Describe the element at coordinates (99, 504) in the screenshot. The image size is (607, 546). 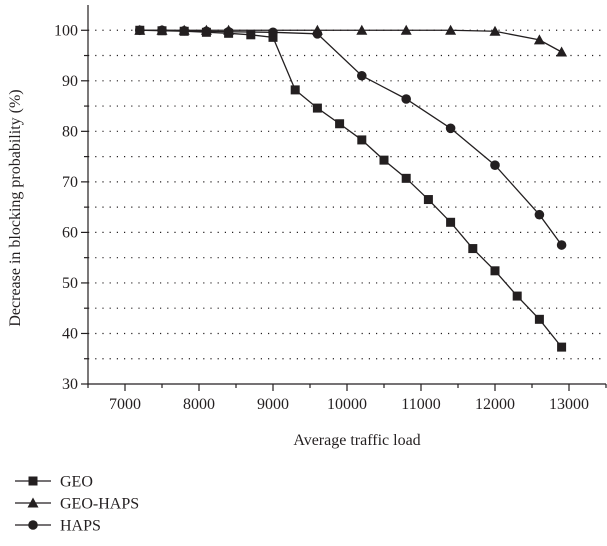
I see `legend-label: GEO-HAPS` at that location.